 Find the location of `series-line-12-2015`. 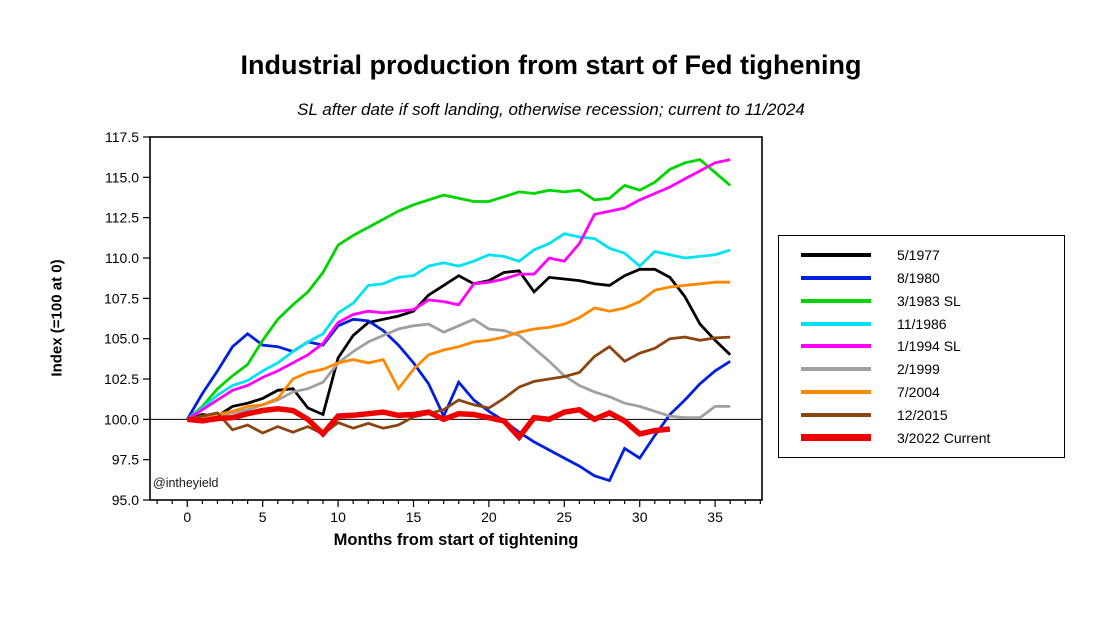

series-line-12-2015 is located at coordinates (459, 385).